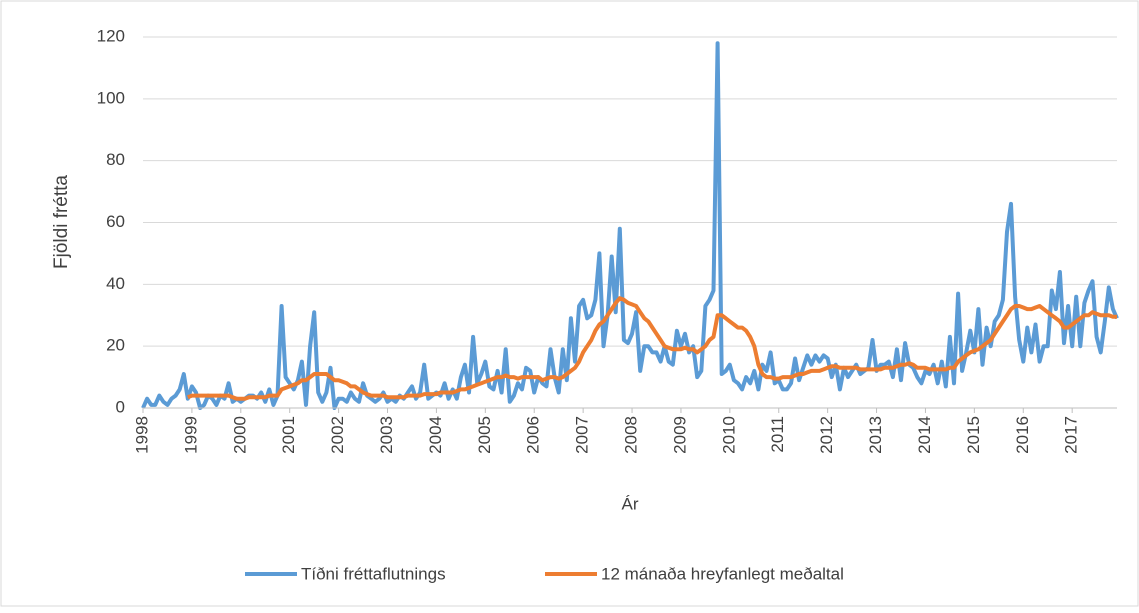  What do you see at coordinates (120, 406) in the screenshot?
I see `y-tick-label: 0` at bounding box center [120, 406].